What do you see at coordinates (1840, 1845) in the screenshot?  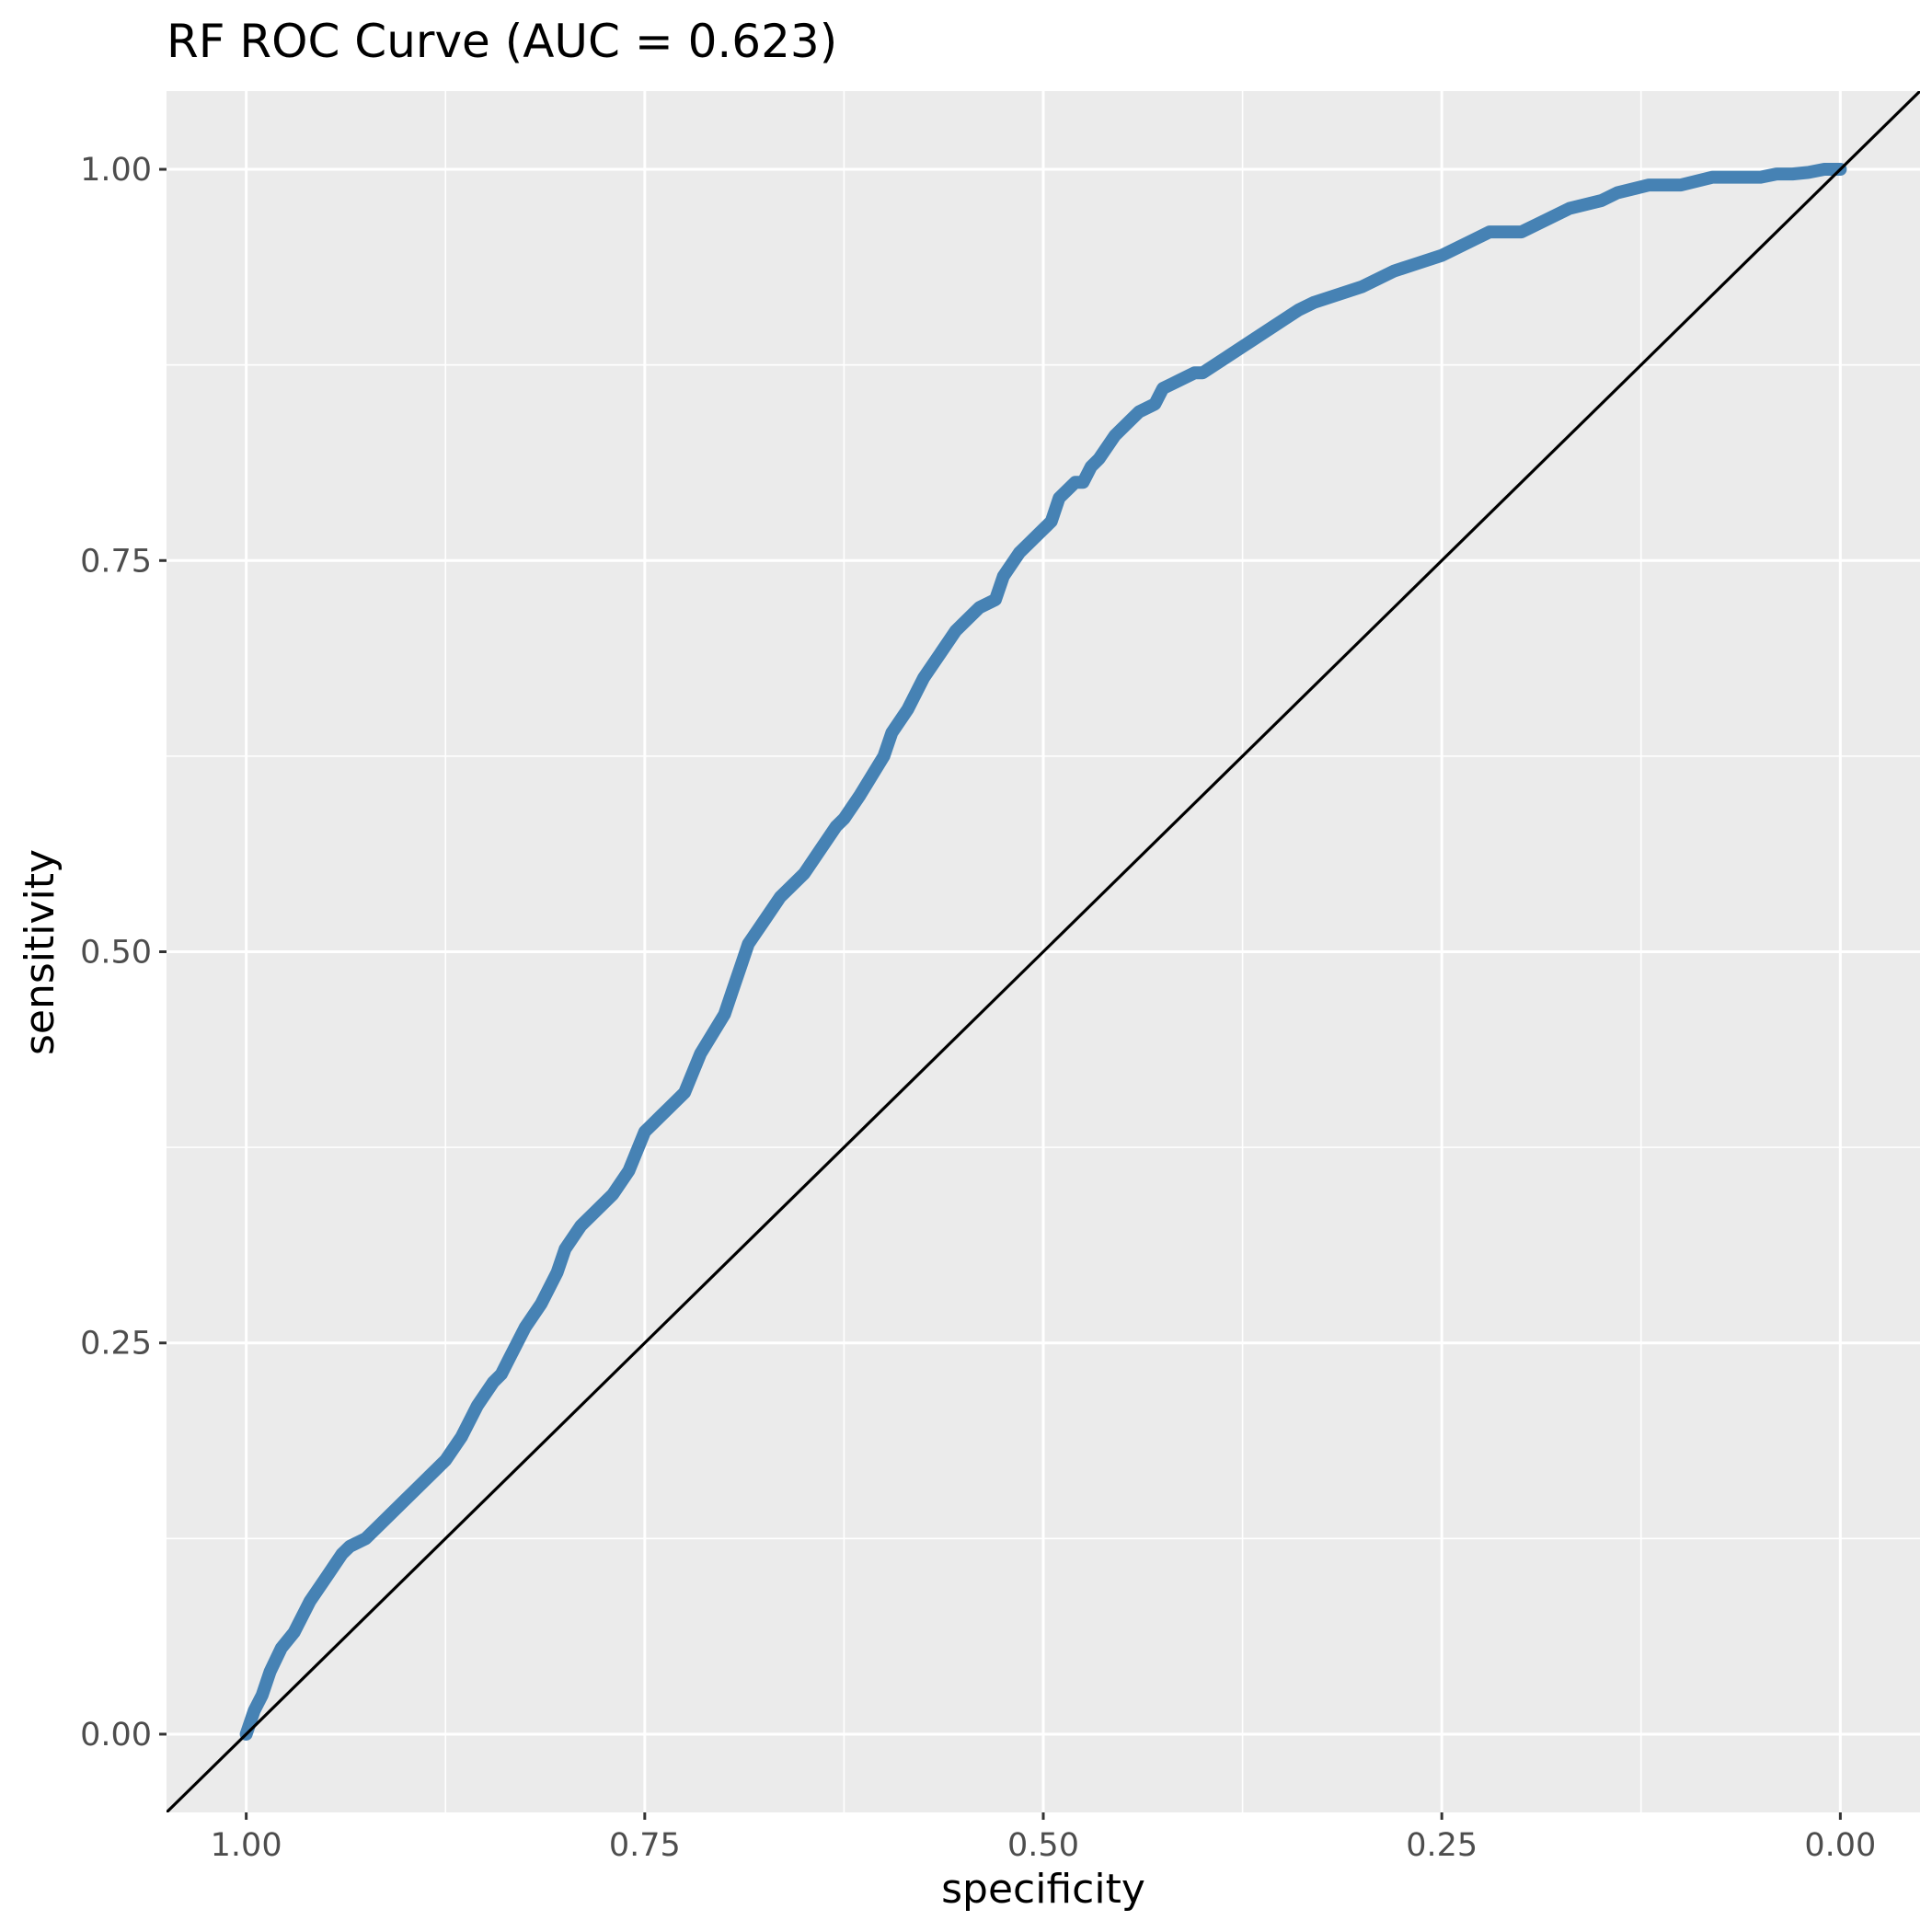 I see `x-tick-label: 0.00` at bounding box center [1840, 1845].